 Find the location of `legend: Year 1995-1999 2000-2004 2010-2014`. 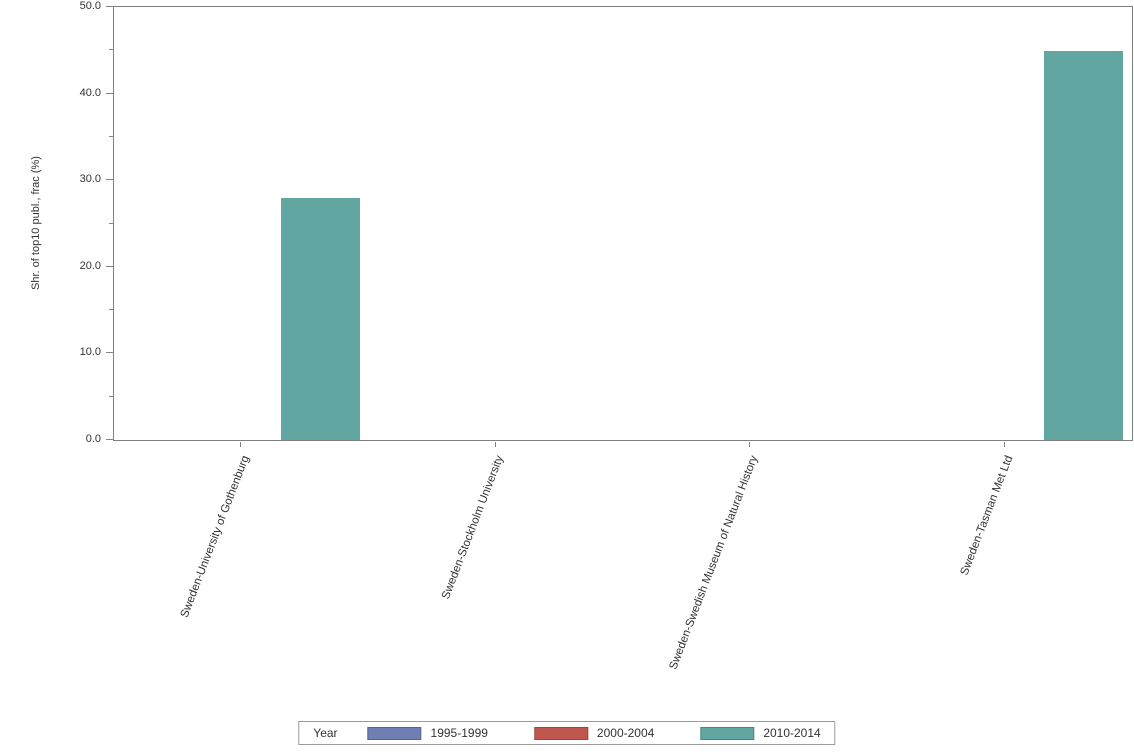

legend: Year 1995-1999 2000-2004 2010-2014 is located at coordinates (567, 733).